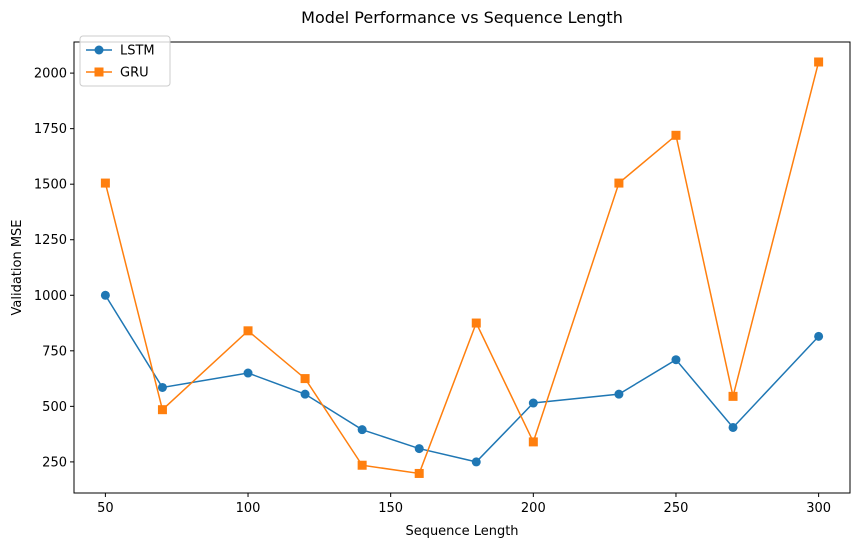 This screenshot has width=859, height=547. Describe the element at coordinates (54, 407) in the screenshot. I see `y-tick-label: 500` at that location.